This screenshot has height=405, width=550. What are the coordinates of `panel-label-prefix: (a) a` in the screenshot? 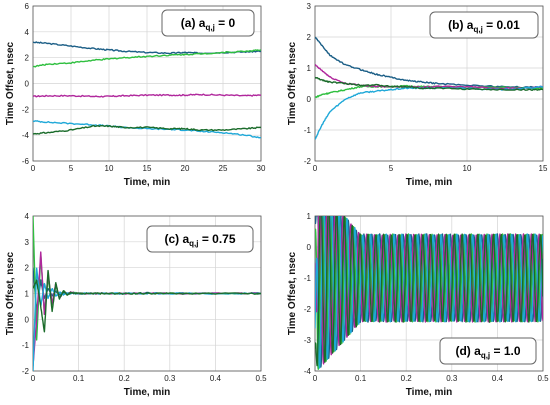 It's located at (193, 23).